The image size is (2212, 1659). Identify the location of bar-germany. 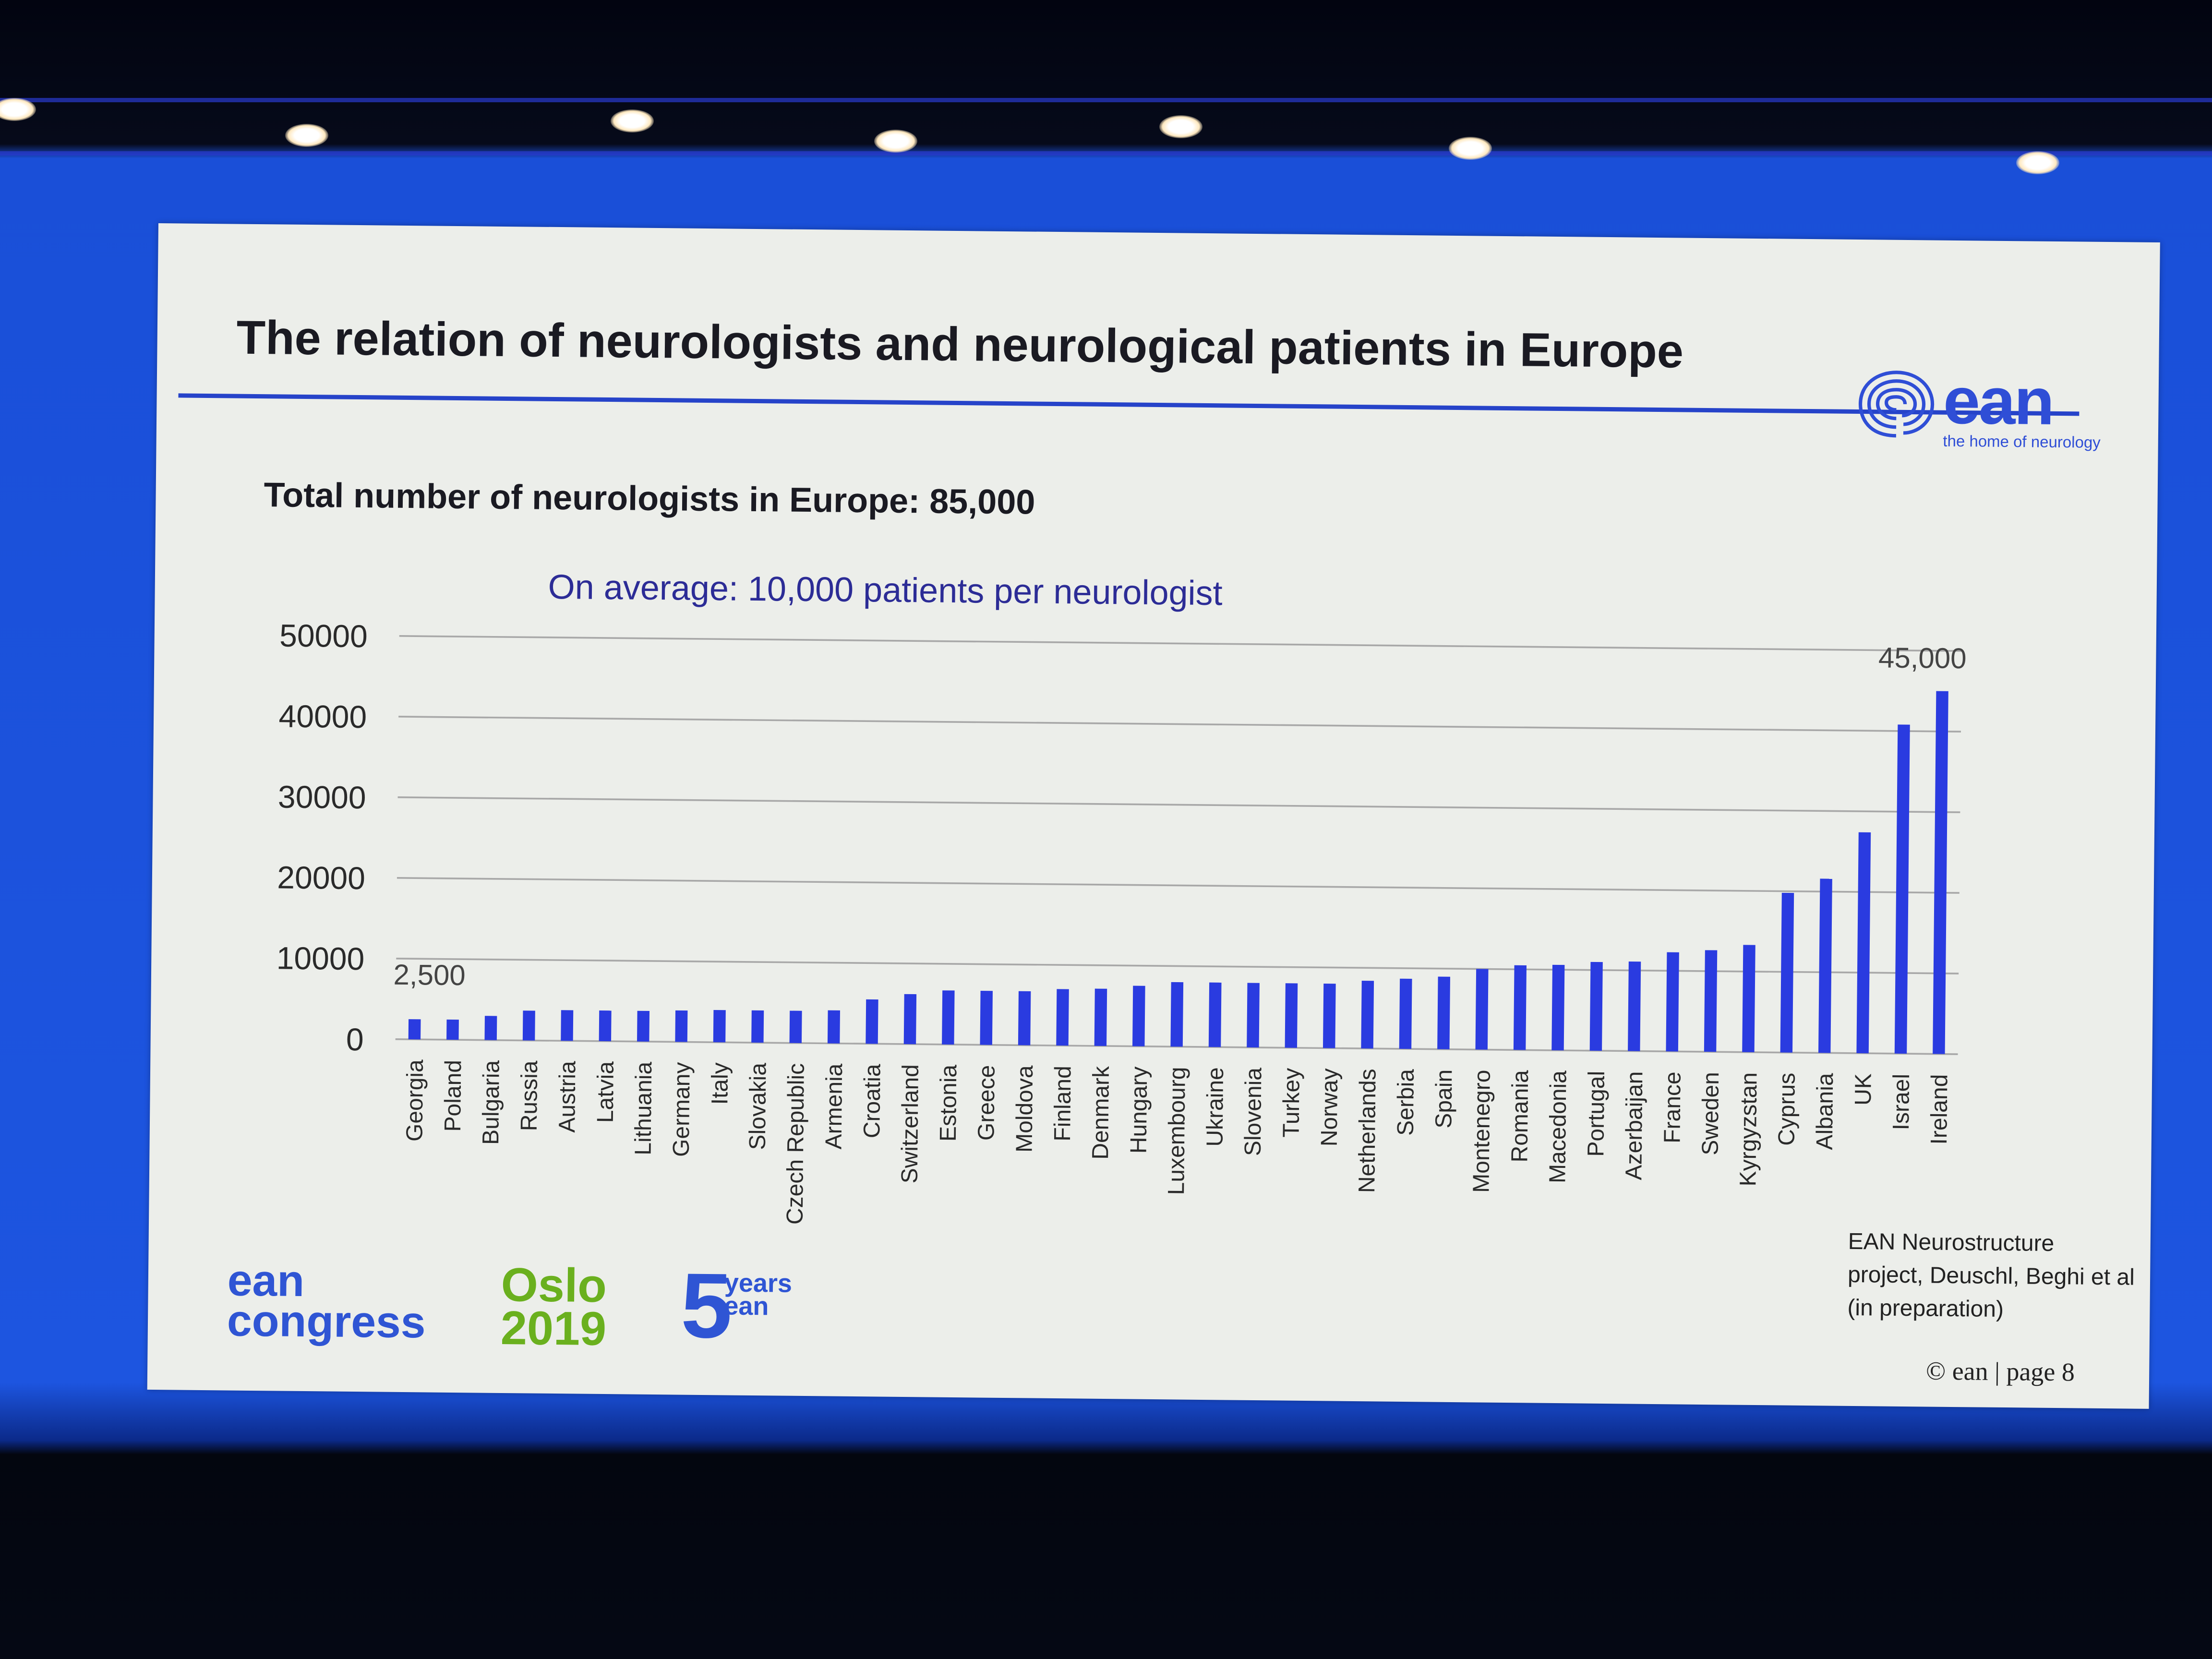
(681, 1026).